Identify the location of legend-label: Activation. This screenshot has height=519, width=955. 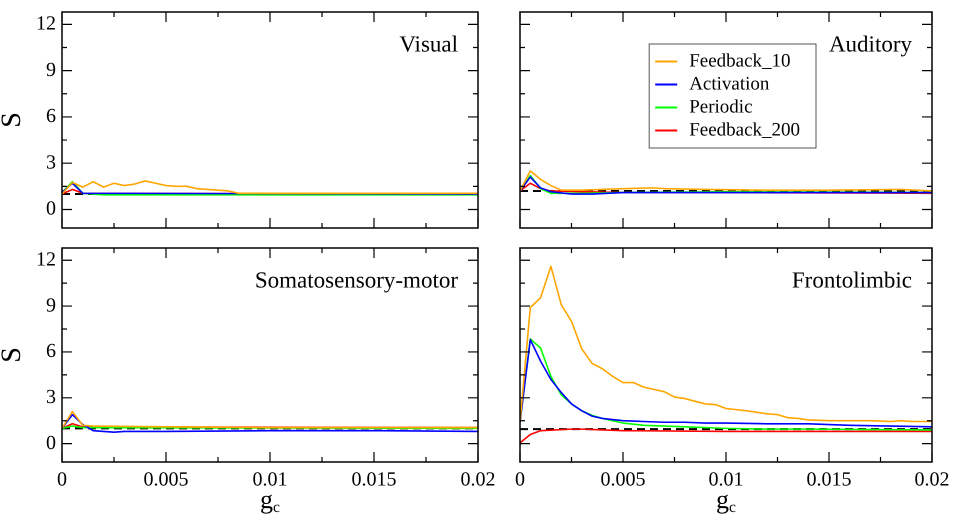
(729, 83).